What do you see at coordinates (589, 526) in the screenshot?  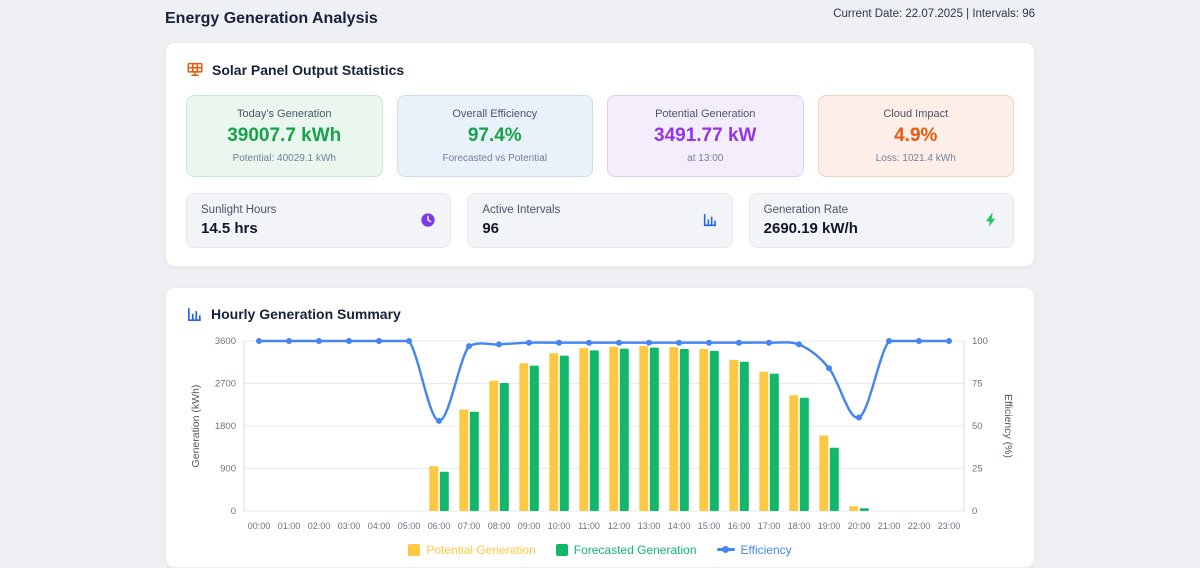 I see `svg-text: 11:00` at bounding box center [589, 526].